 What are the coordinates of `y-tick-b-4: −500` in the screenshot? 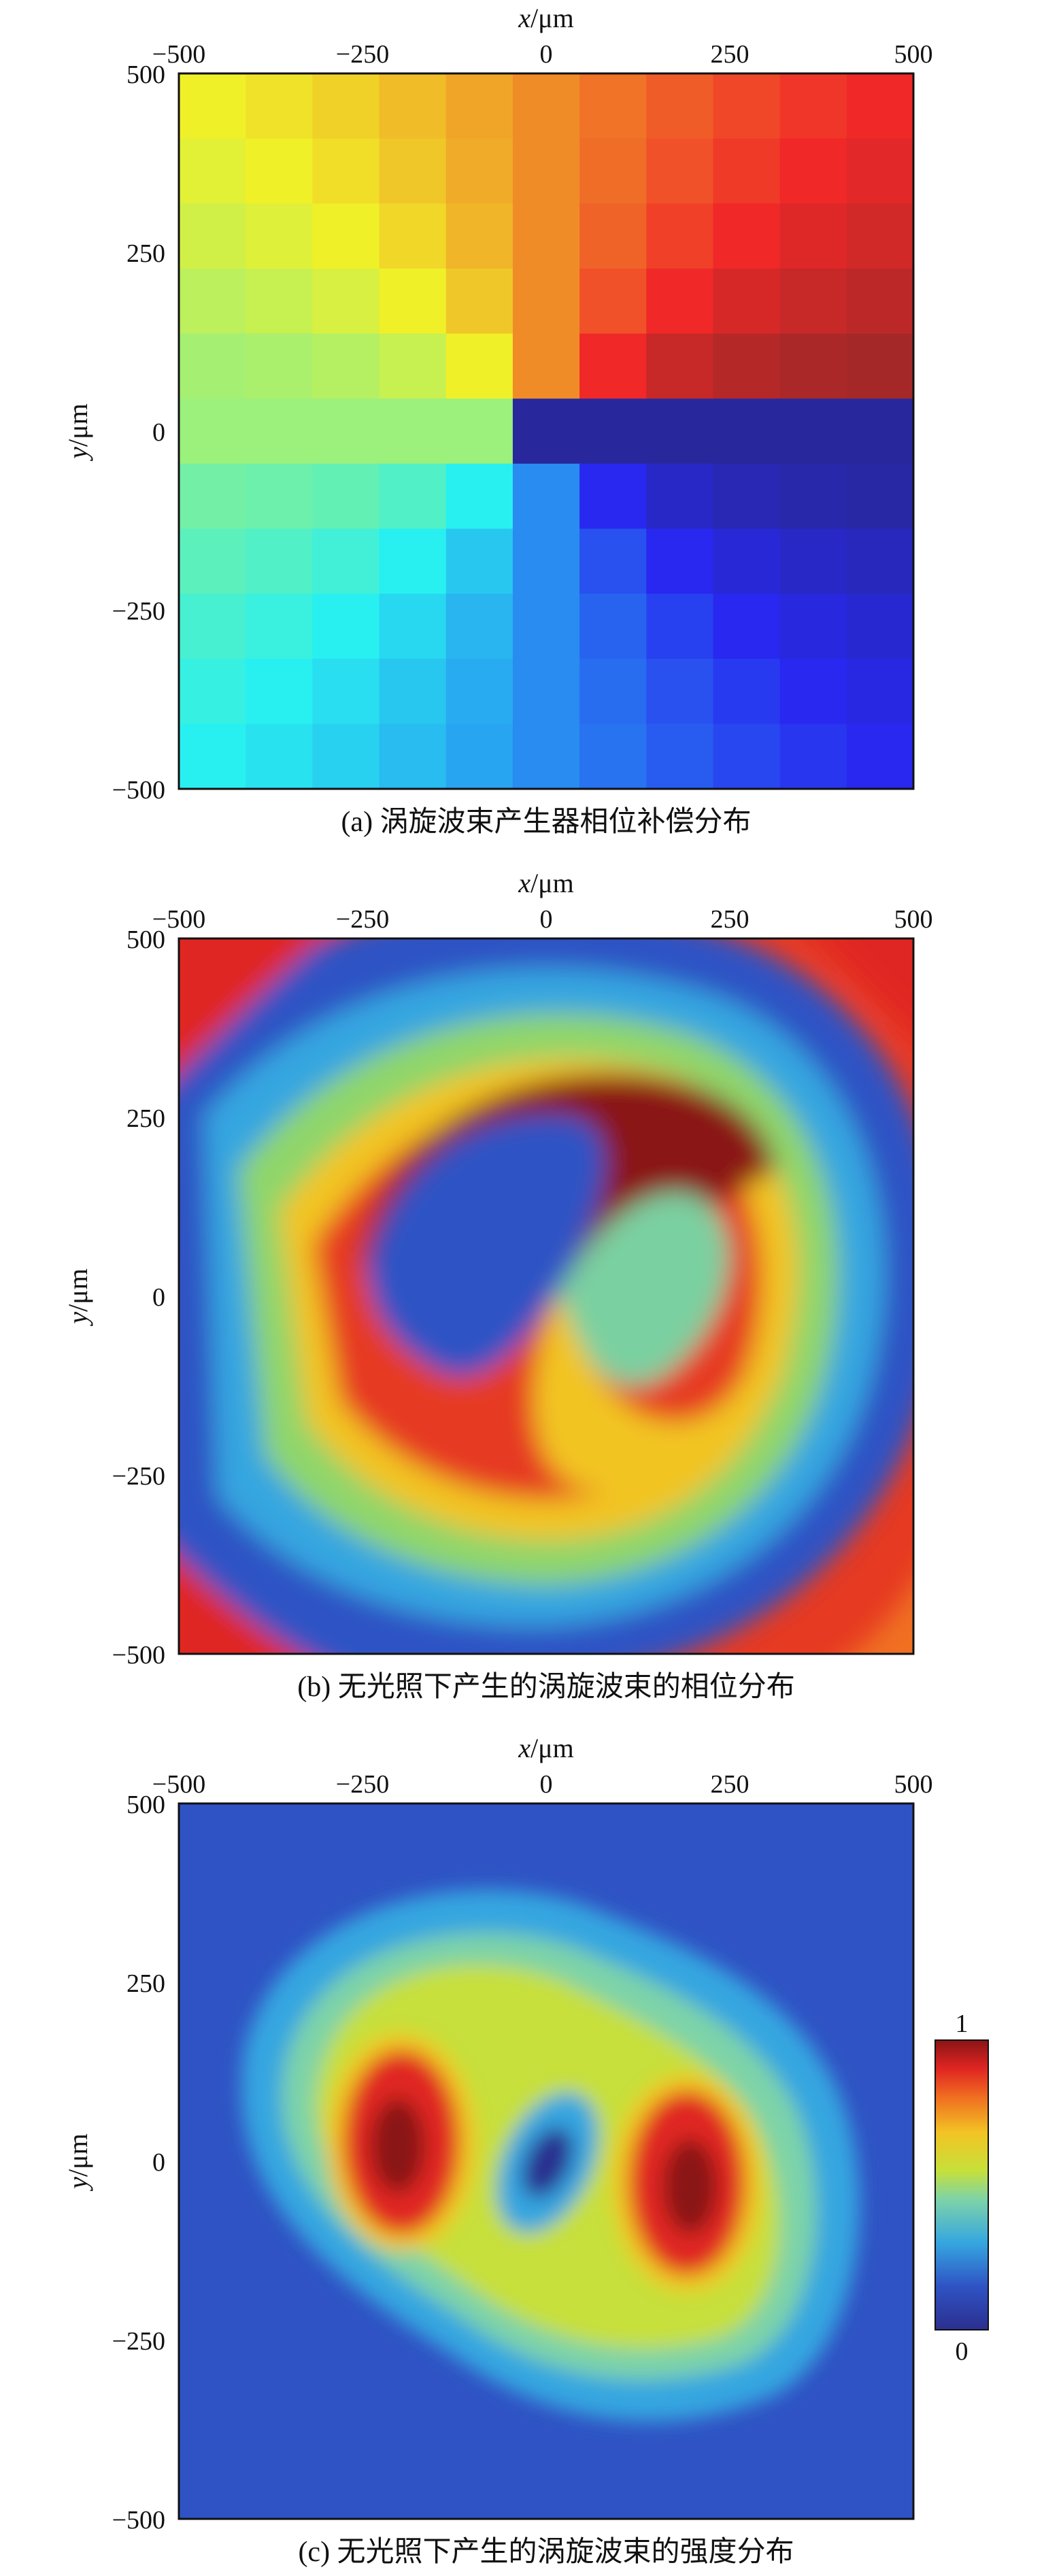 It's located at (138, 1655).